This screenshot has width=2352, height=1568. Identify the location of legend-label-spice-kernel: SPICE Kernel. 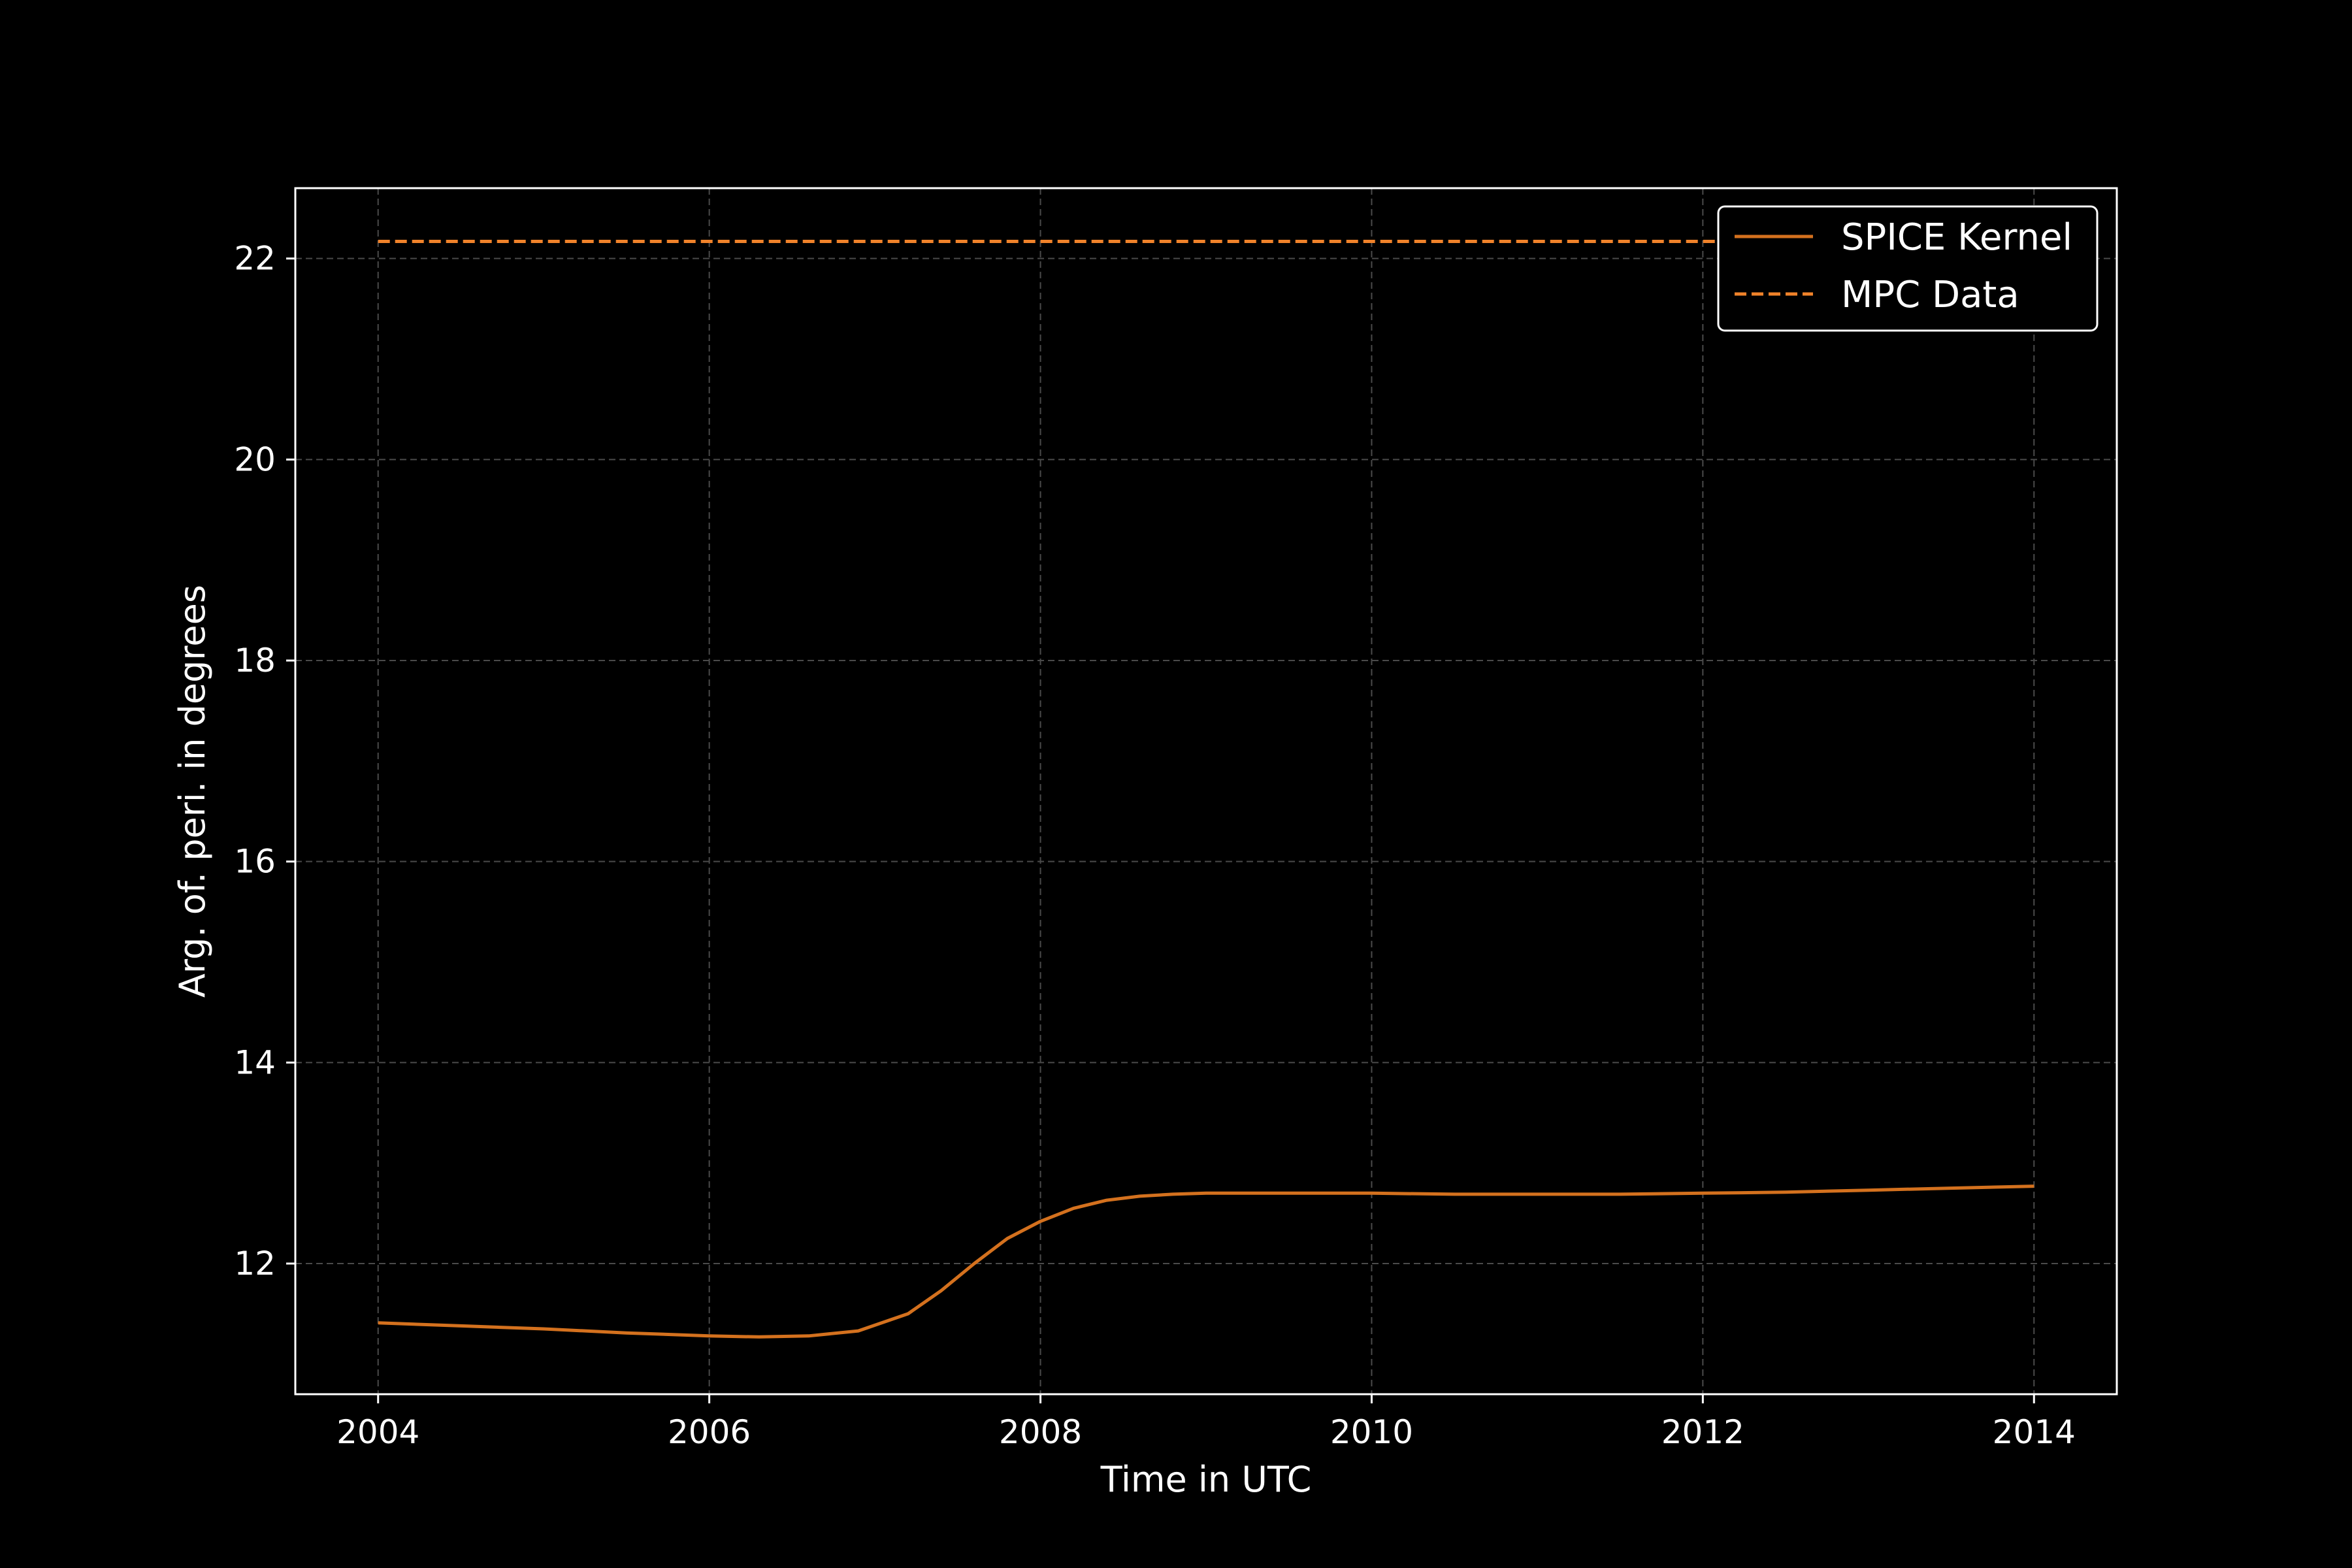
(1956, 237).